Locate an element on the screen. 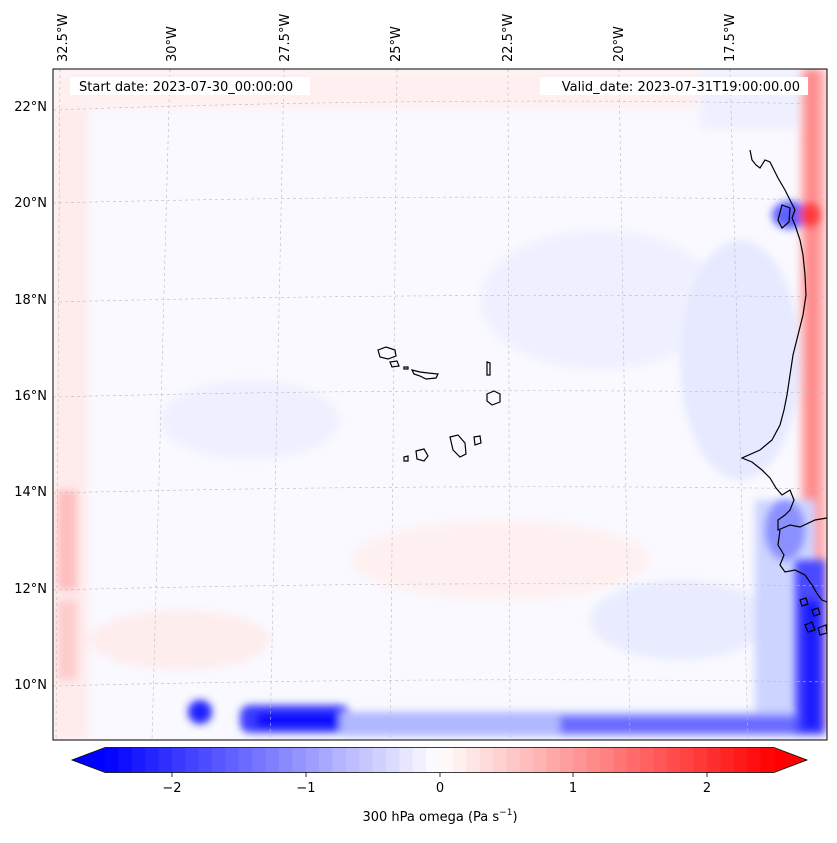  island-sao-vicente is located at coordinates (394, 364).